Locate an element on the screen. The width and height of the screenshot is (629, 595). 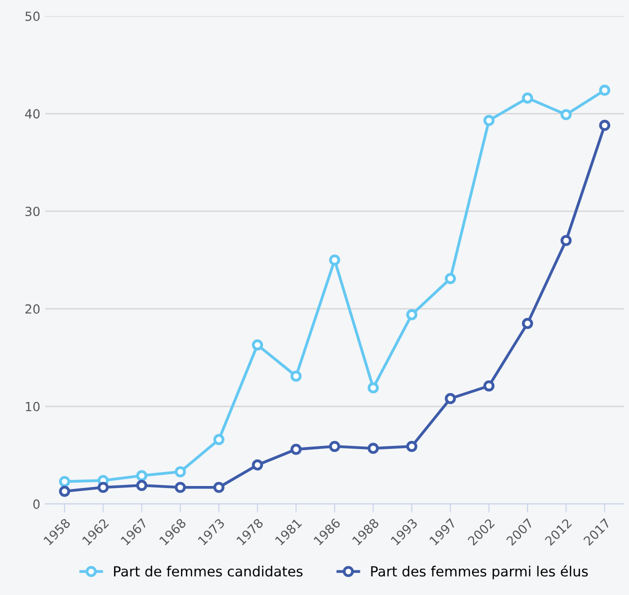
y-tick-label: 40 is located at coordinates (32, 114).